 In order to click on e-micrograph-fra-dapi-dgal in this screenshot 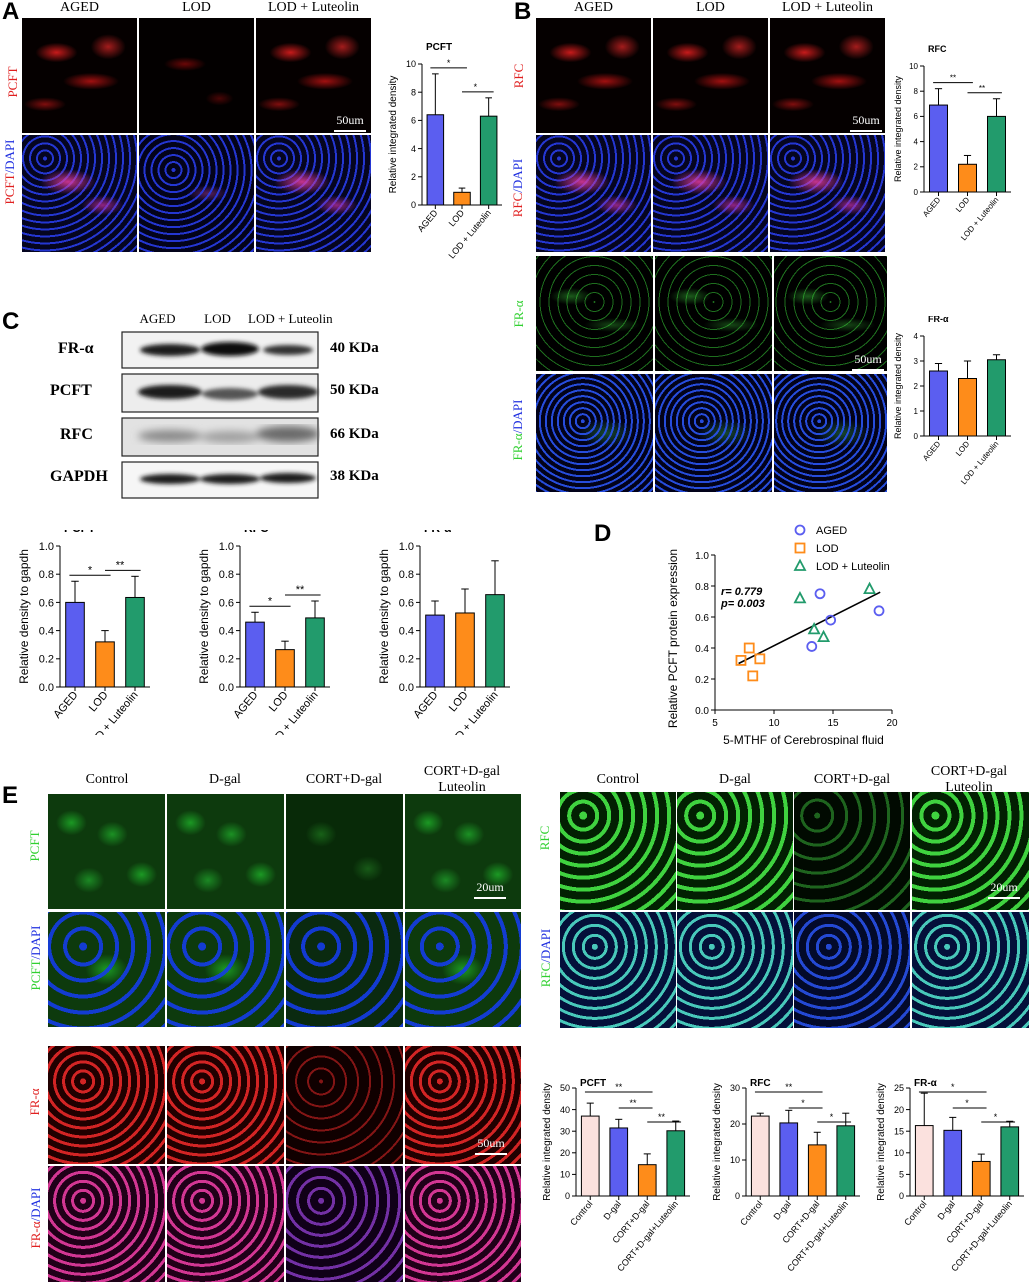, I will do `click(225, 1224)`.